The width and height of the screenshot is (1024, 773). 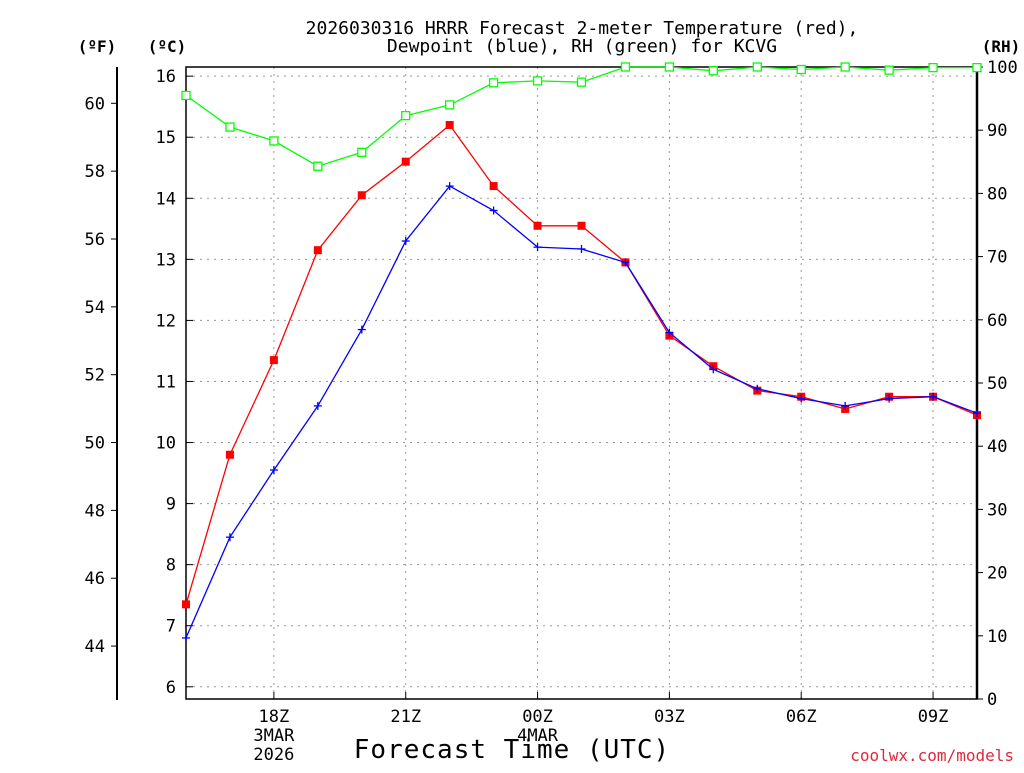 What do you see at coordinates (171, 688) in the screenshot?
I see `celsius-tick-label: 6` at bounding box center [171, 688].